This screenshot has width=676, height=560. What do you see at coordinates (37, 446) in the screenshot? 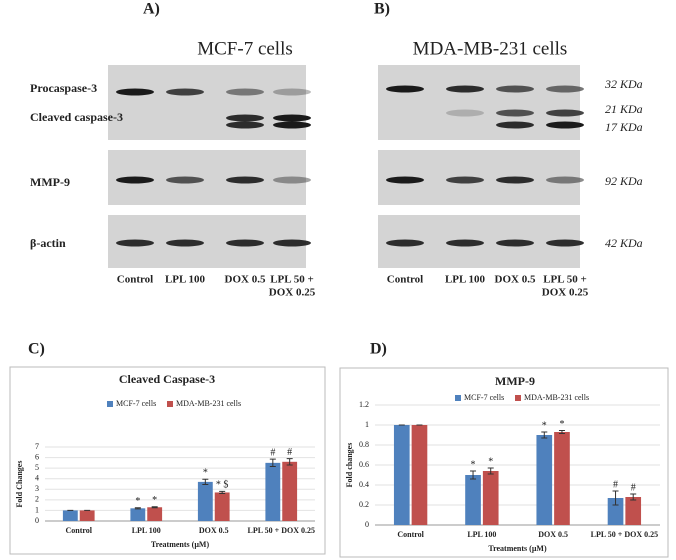
I see `y-tick-label: 7` at bounding box center [37, 446].